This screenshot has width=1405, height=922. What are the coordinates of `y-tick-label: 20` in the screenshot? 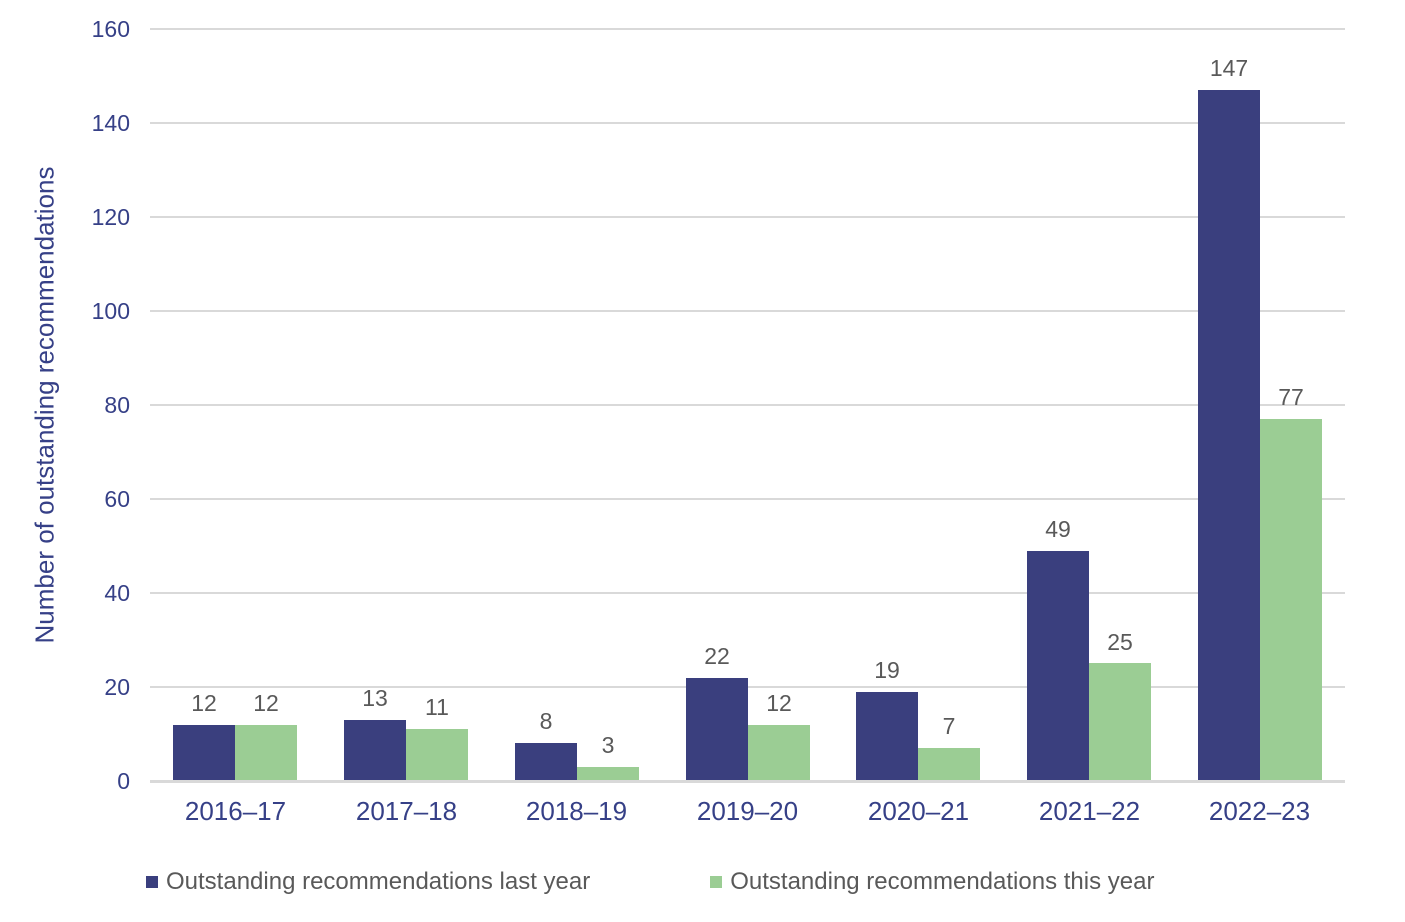 It's located at (117, 687).